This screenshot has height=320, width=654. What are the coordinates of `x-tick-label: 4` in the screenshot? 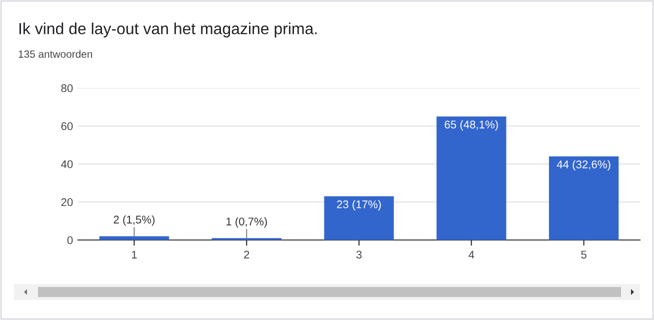 It's located at (471, 254).